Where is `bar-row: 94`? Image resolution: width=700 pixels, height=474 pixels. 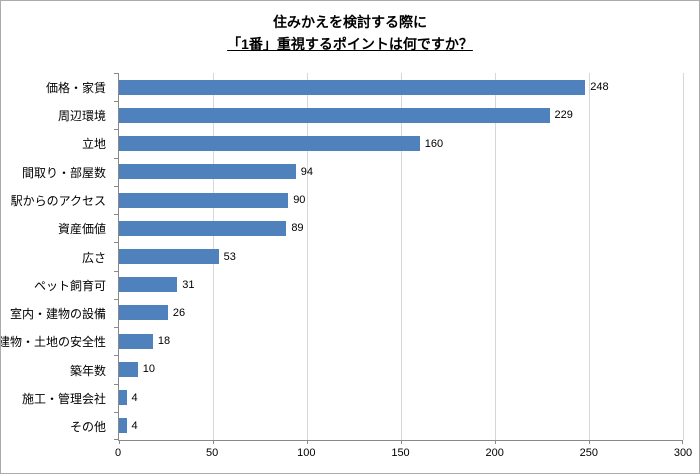 bar-row: 94 is located at coordinates (401, 172).